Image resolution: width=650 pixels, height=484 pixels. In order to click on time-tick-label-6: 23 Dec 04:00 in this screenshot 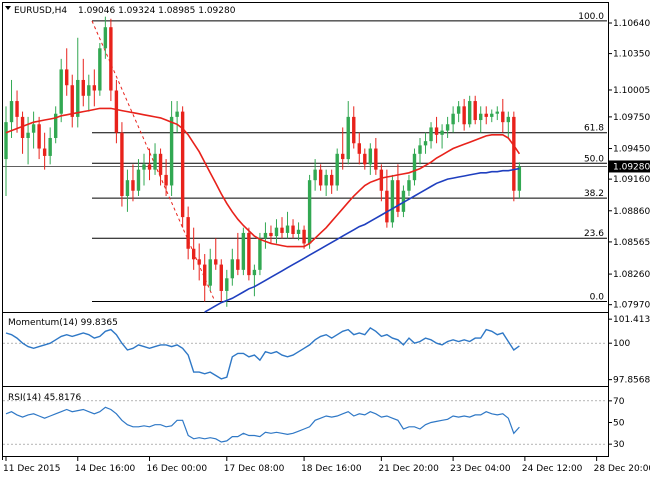, I will do `click(480, 469)`.